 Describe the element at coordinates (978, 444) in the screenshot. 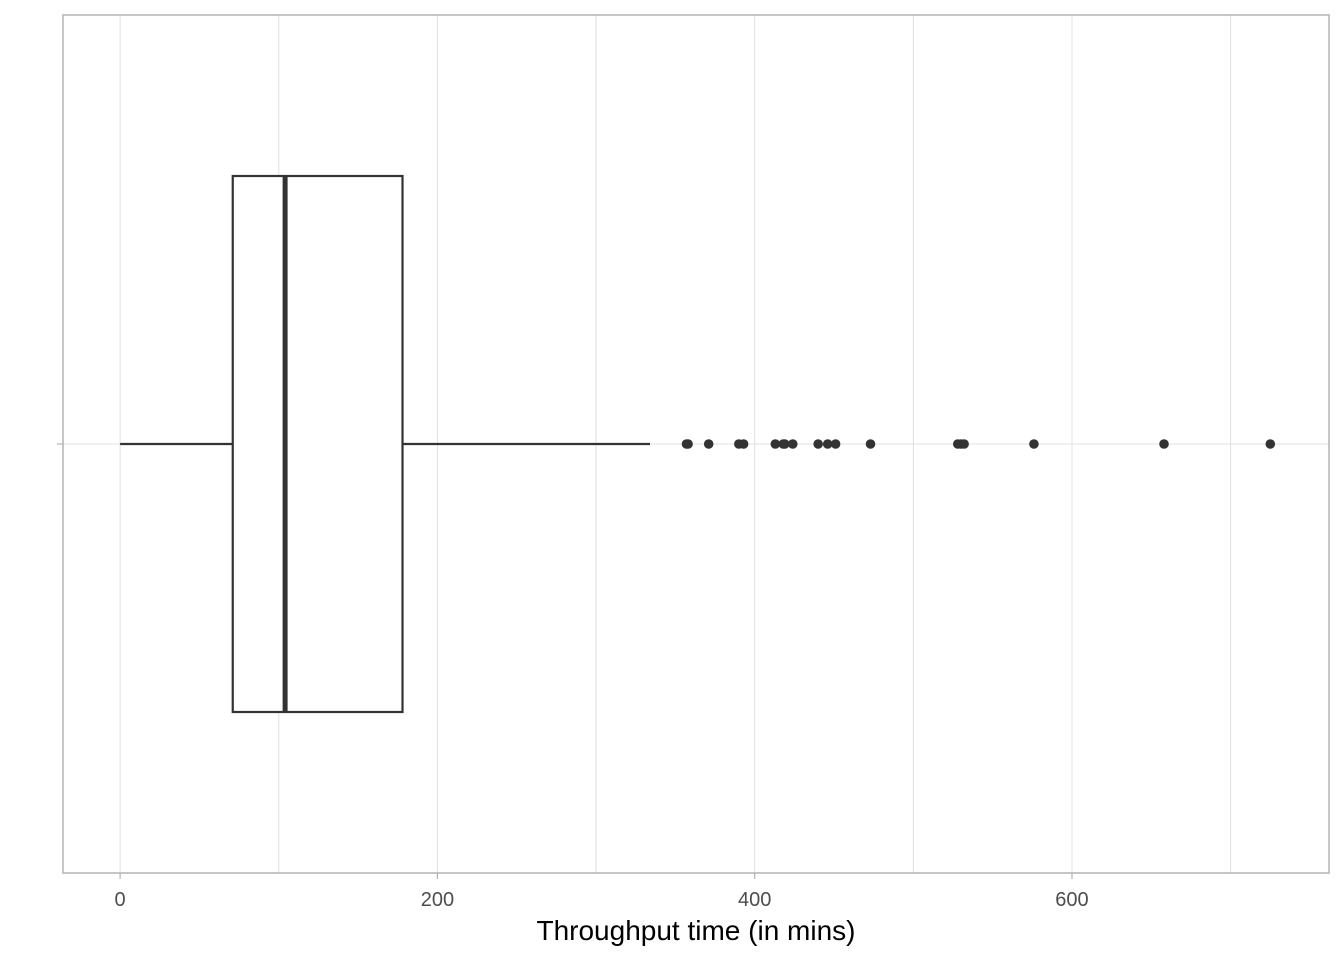

I see `outlier-points` at that location.